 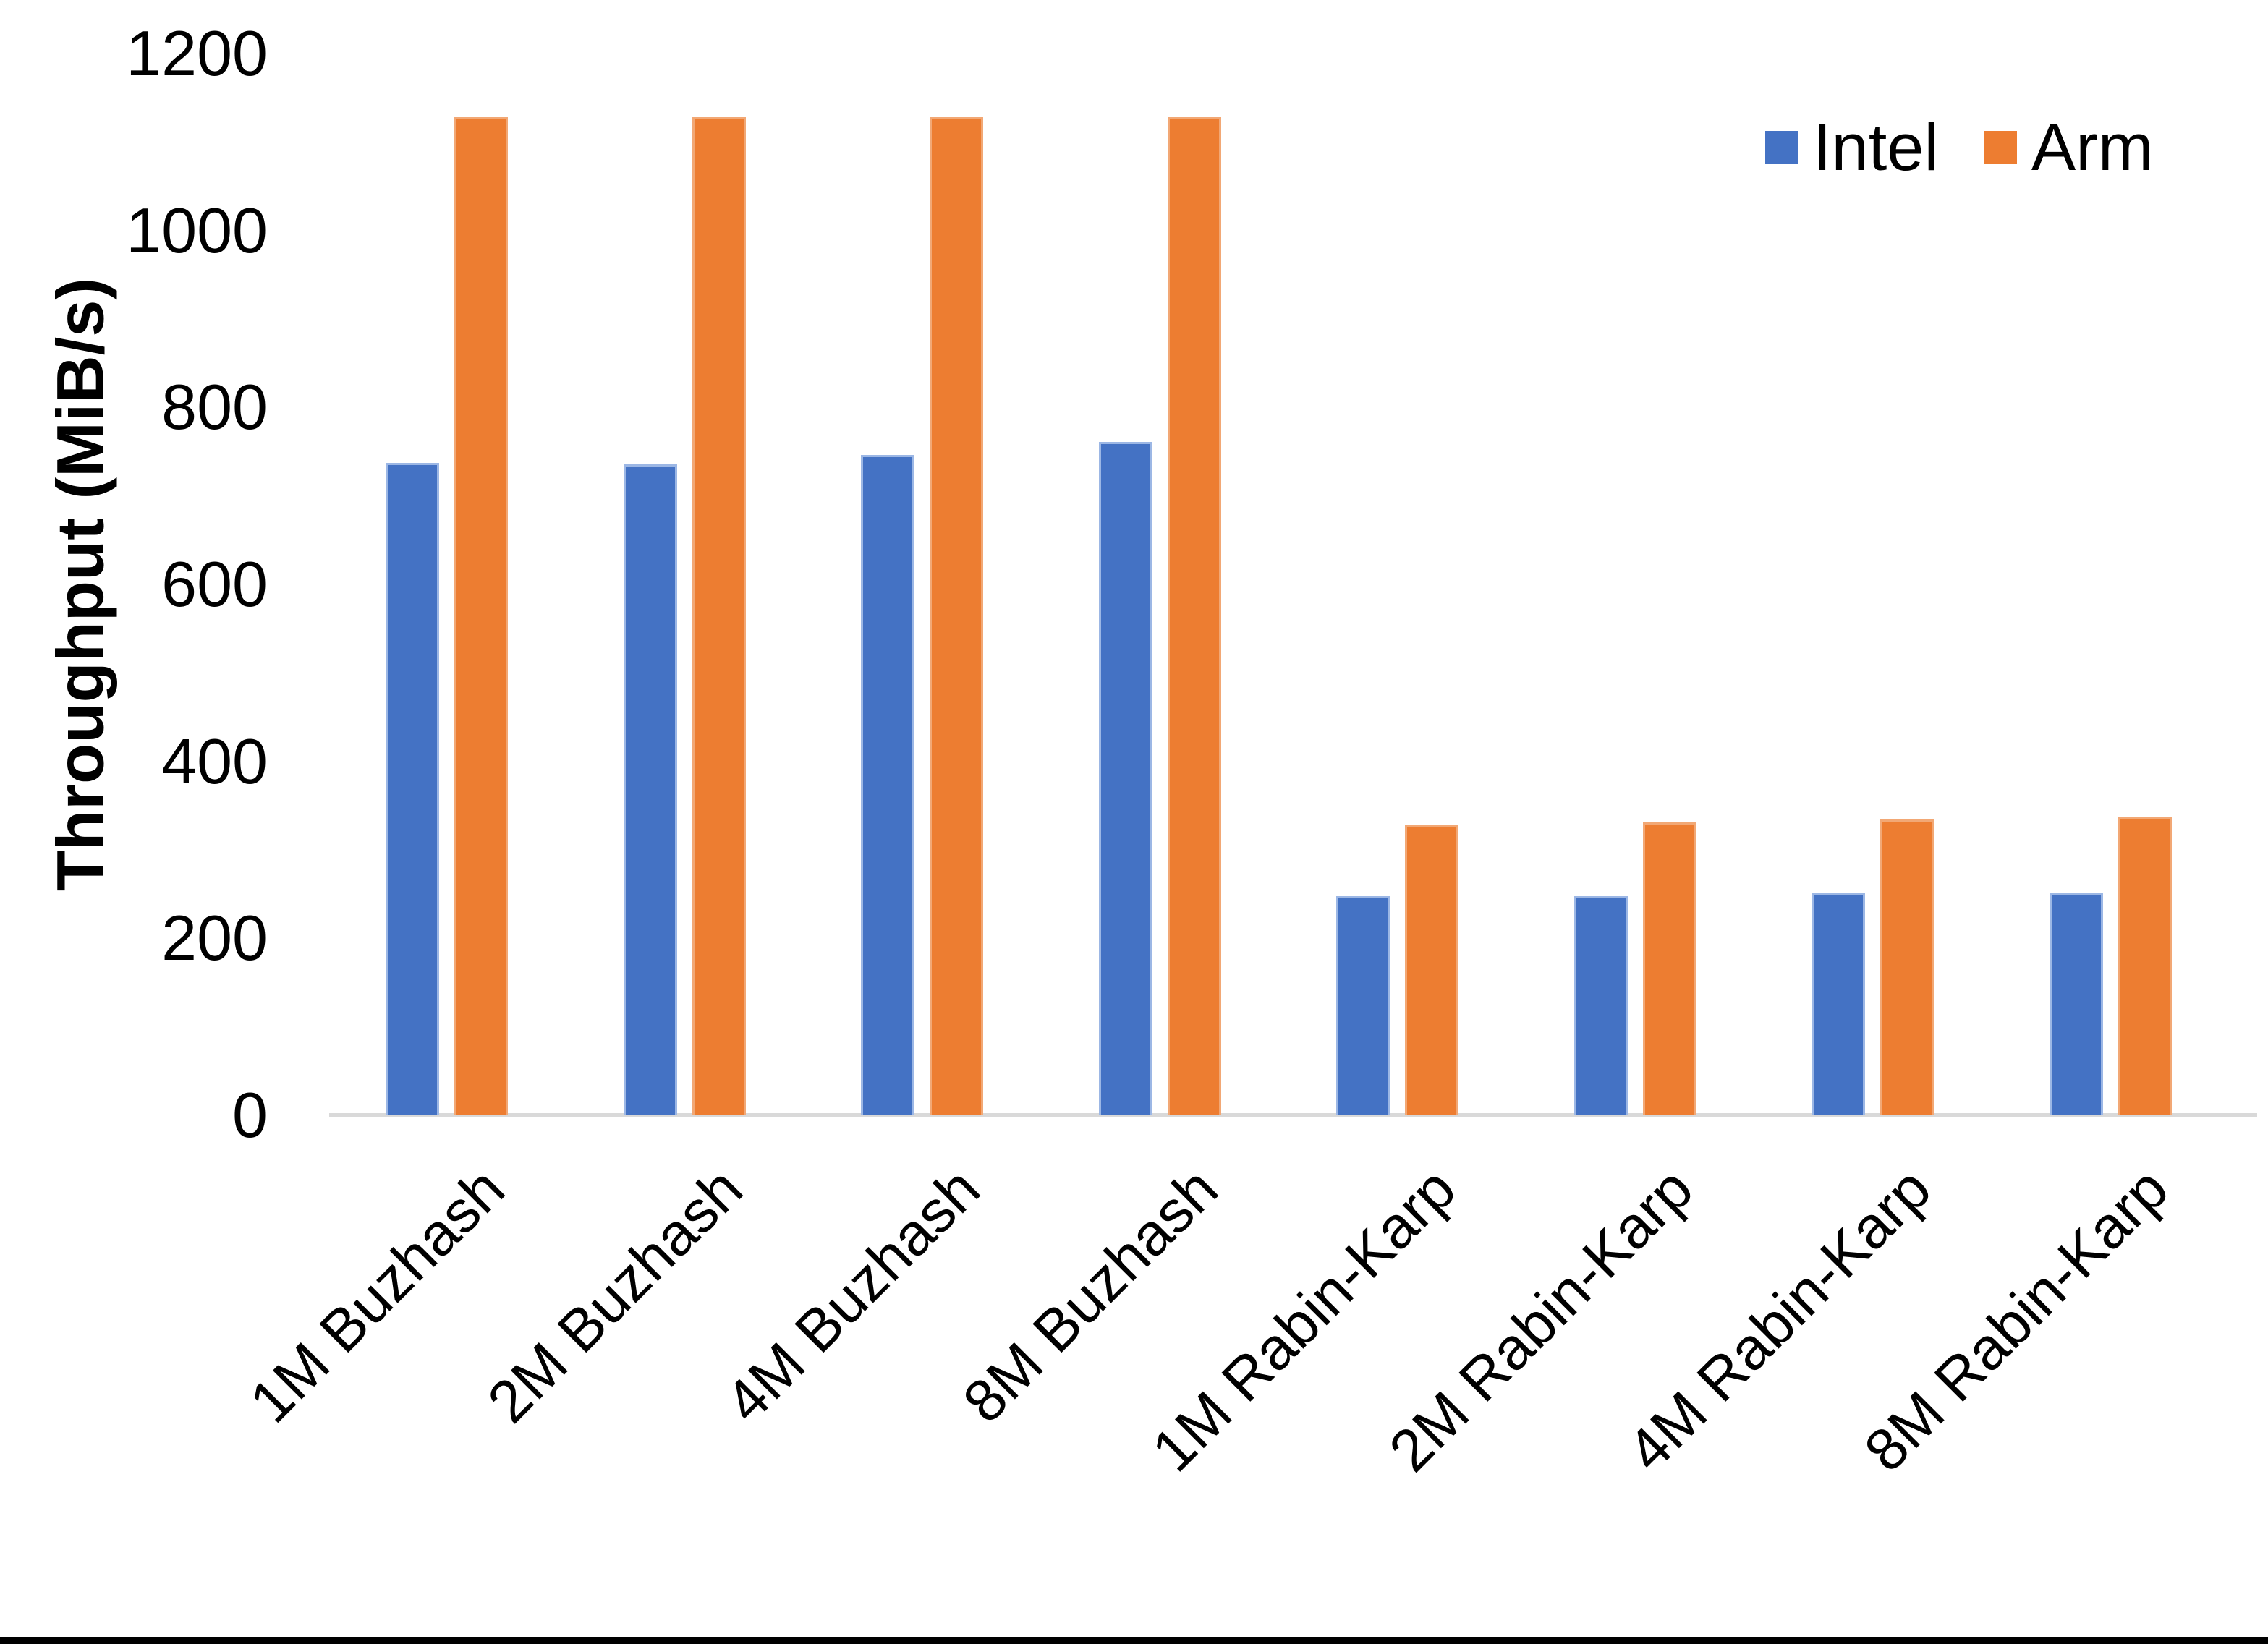 What do you see at coordinates (1134, 1640) in the screenshot?
I see `bottom-border-bar` at bounding box center [1134, 1640].